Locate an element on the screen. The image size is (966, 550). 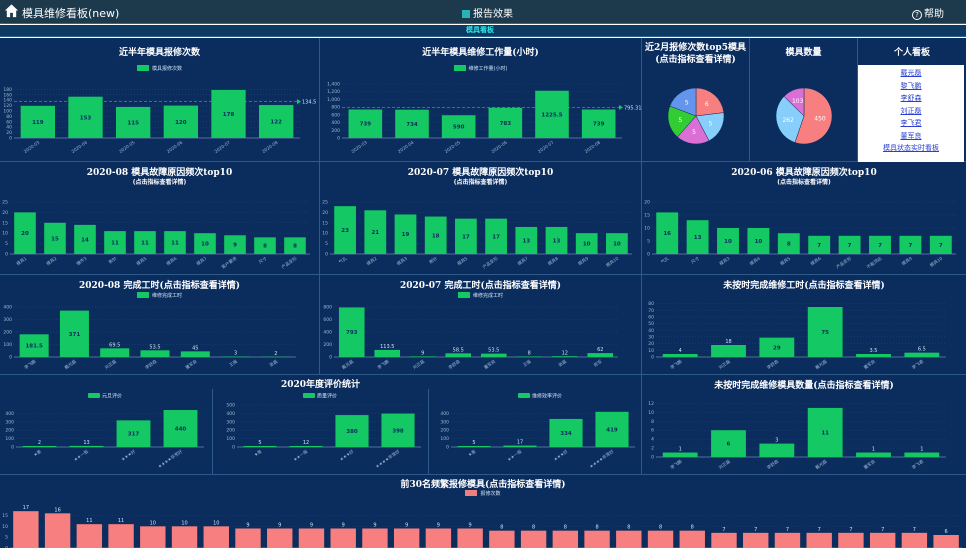
personal-link: 李飞君 is located at coordinates (911, 123).